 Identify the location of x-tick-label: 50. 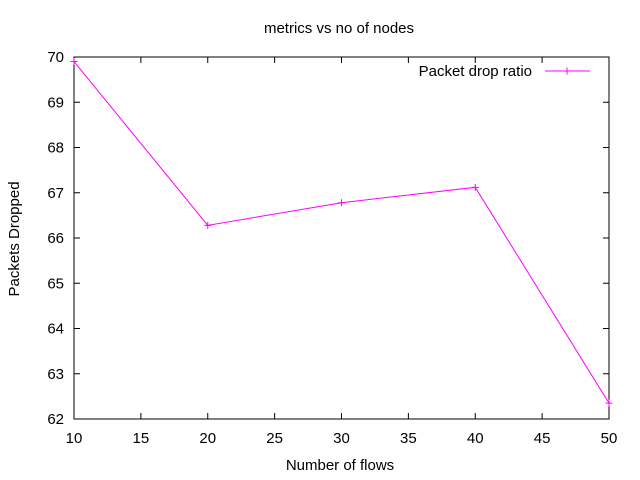
(609, 438).